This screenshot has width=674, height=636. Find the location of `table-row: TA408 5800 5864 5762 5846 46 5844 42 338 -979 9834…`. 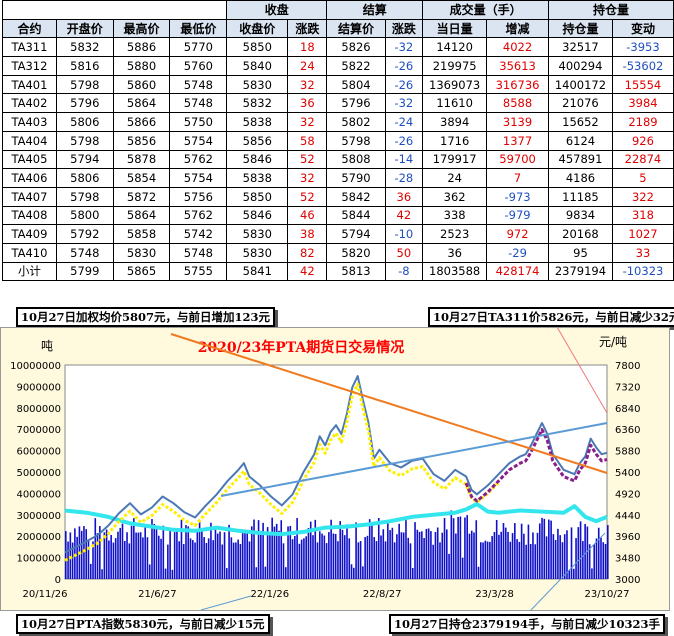

table-row: TA408 5800 5864 5762 5846 46 5844 42 338 -979 9834… is located at coordinates (338, 215).